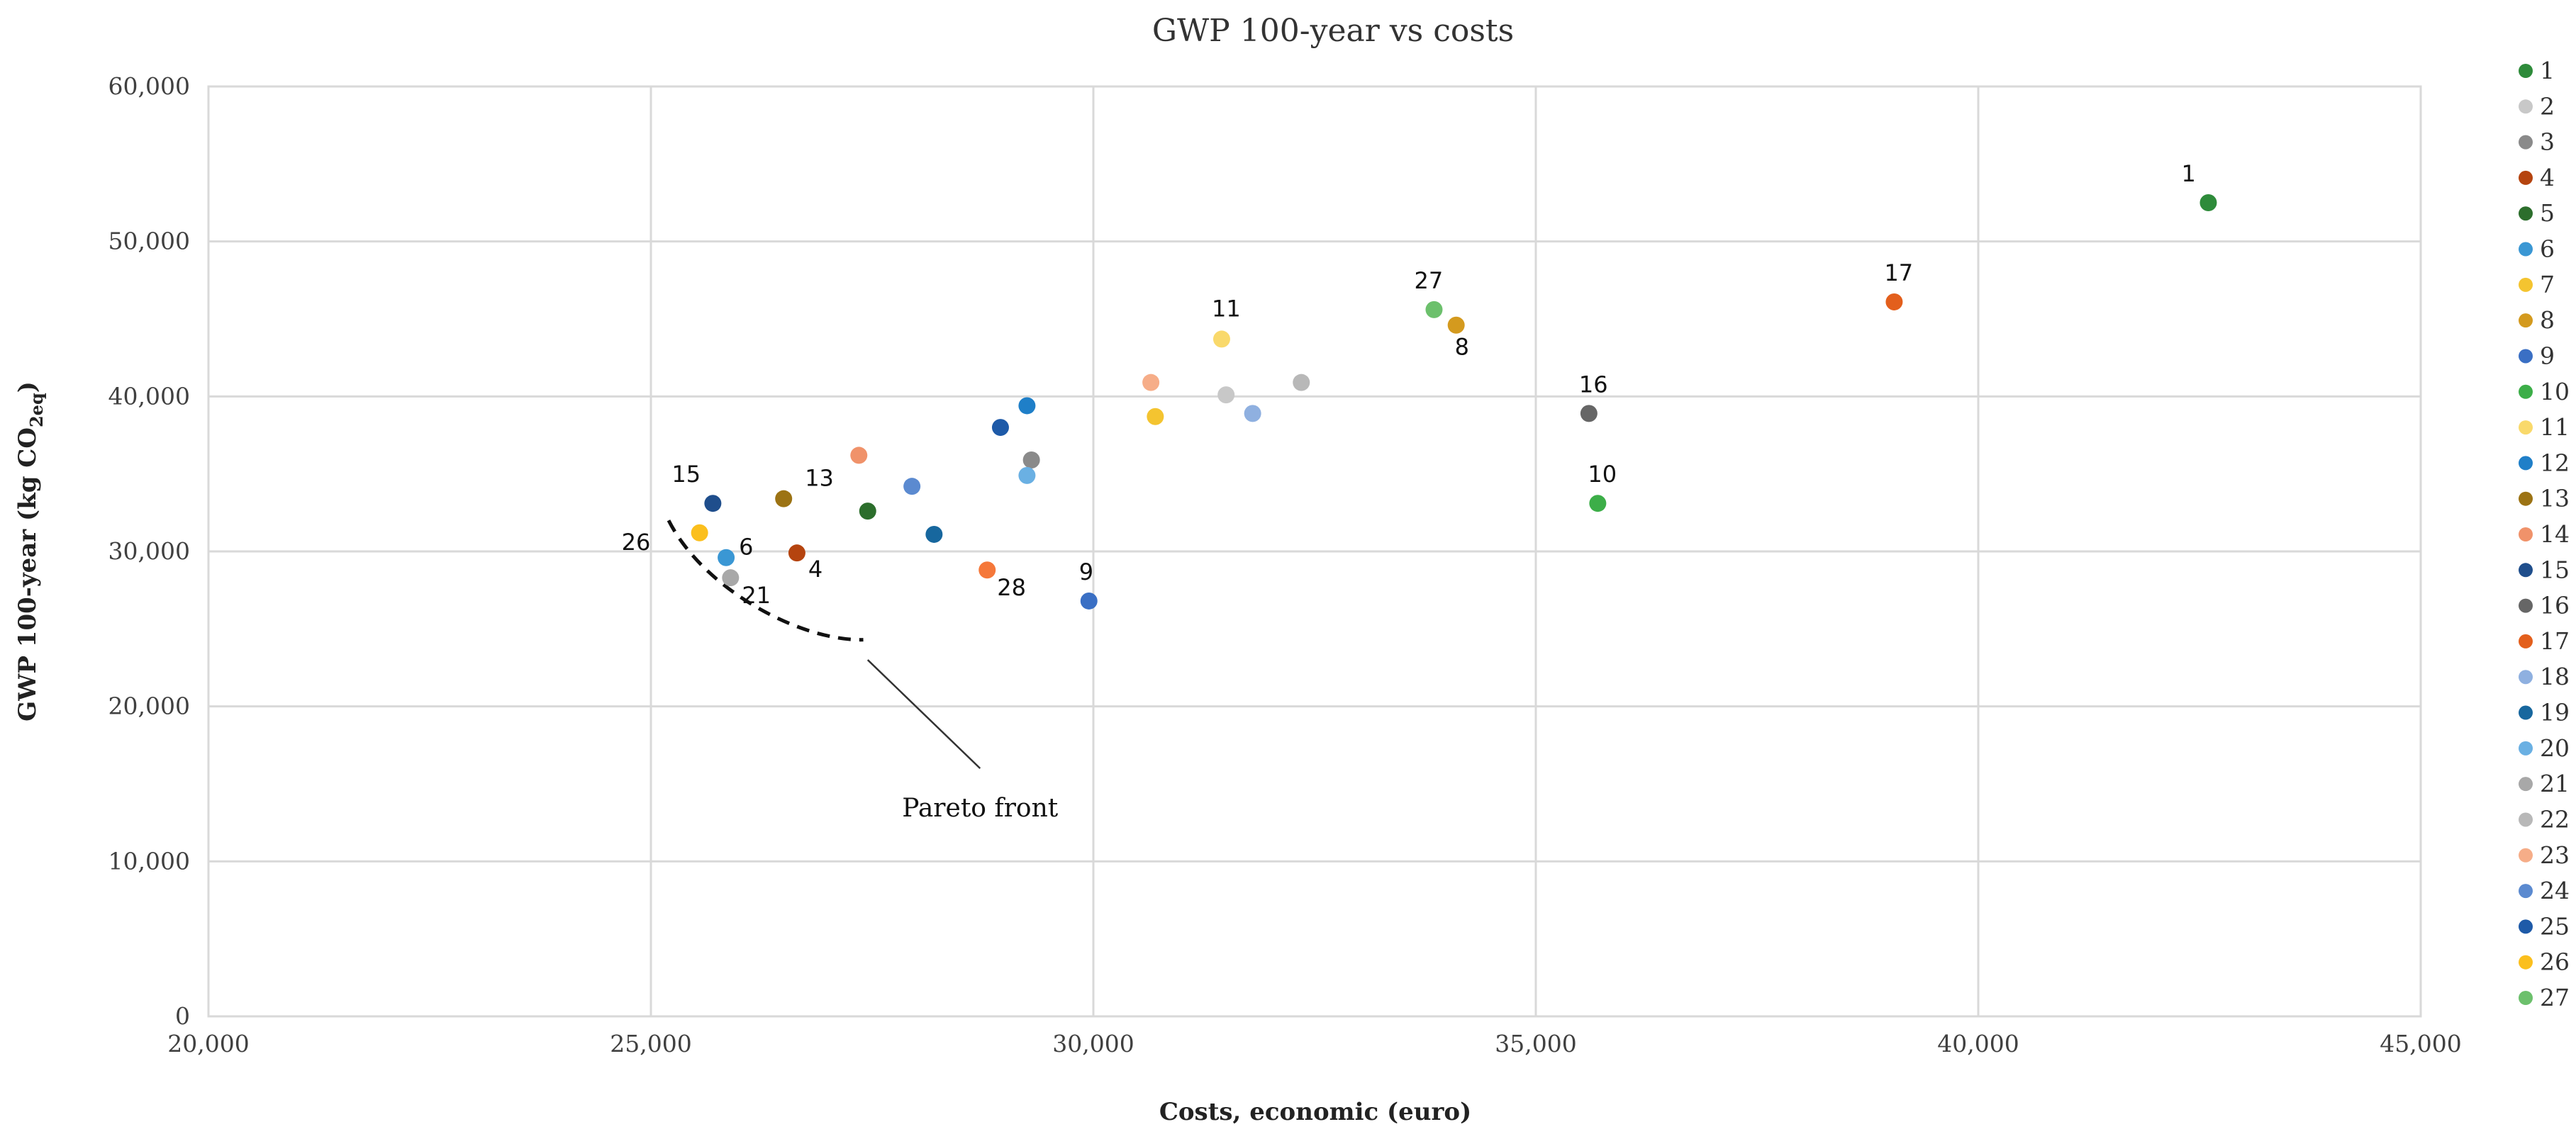 This screenshot has height=1134, width=2576. Describe the element at coordinates (1314, 1043) in the screenshot. I see `x-axis-ticks: 20,000 25,000 30,000 35,000 40,000 45,000` at that location.